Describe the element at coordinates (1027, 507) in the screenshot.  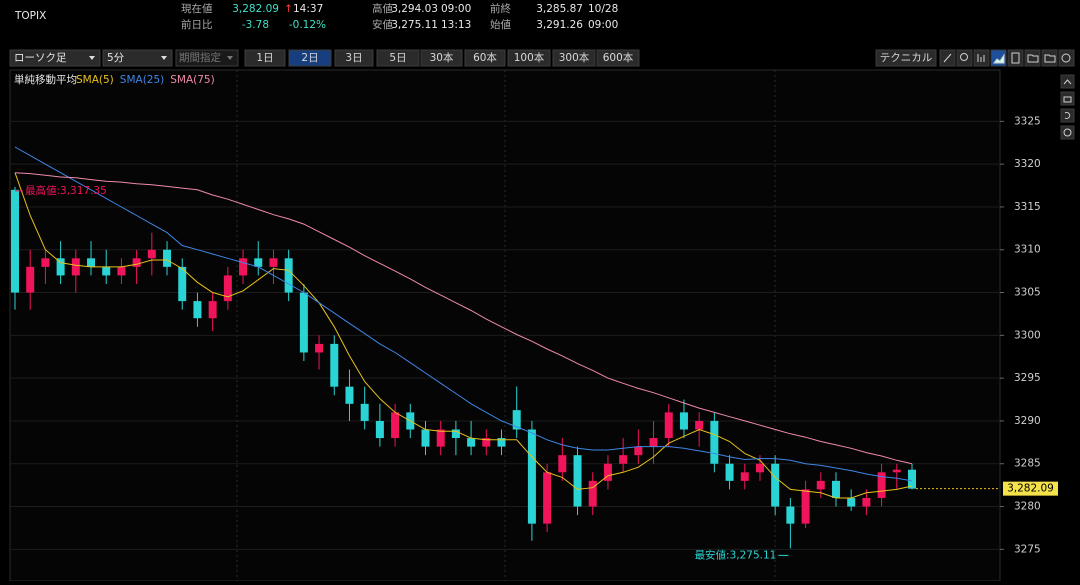
I see `y-tick-label: 3280` at that location.